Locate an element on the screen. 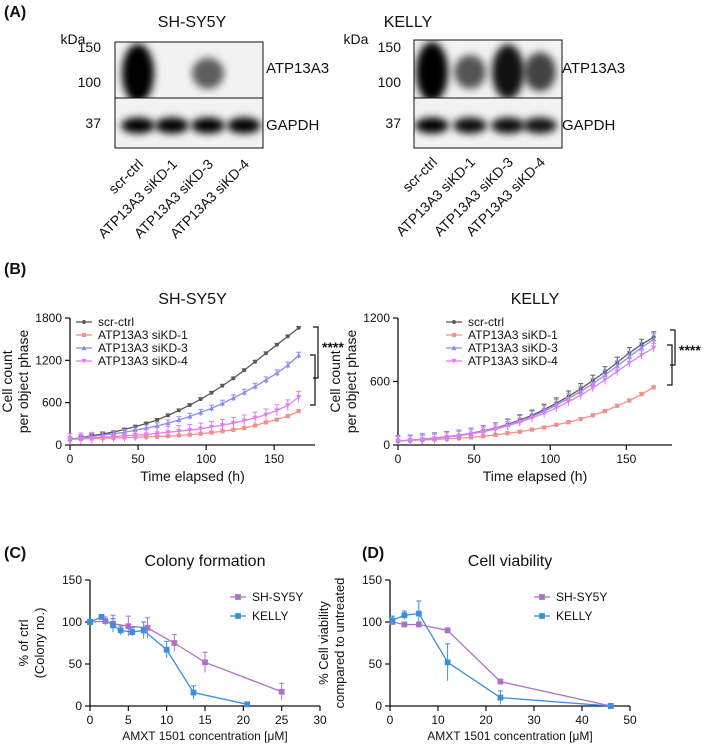 The image size is (709, 754). x-tick-label: 30 is located at coordinates (320, 720).